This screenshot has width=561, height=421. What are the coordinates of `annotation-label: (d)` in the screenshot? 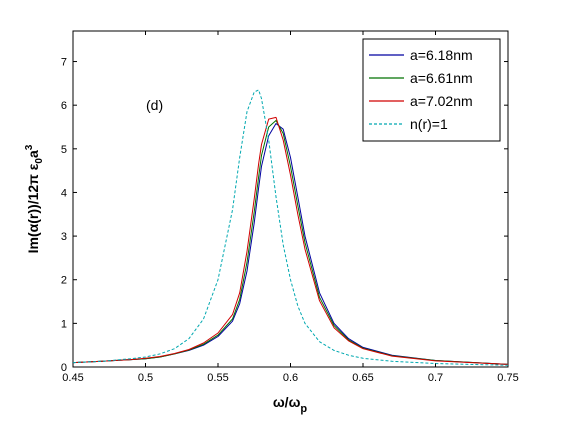 It's located at (154, 105).